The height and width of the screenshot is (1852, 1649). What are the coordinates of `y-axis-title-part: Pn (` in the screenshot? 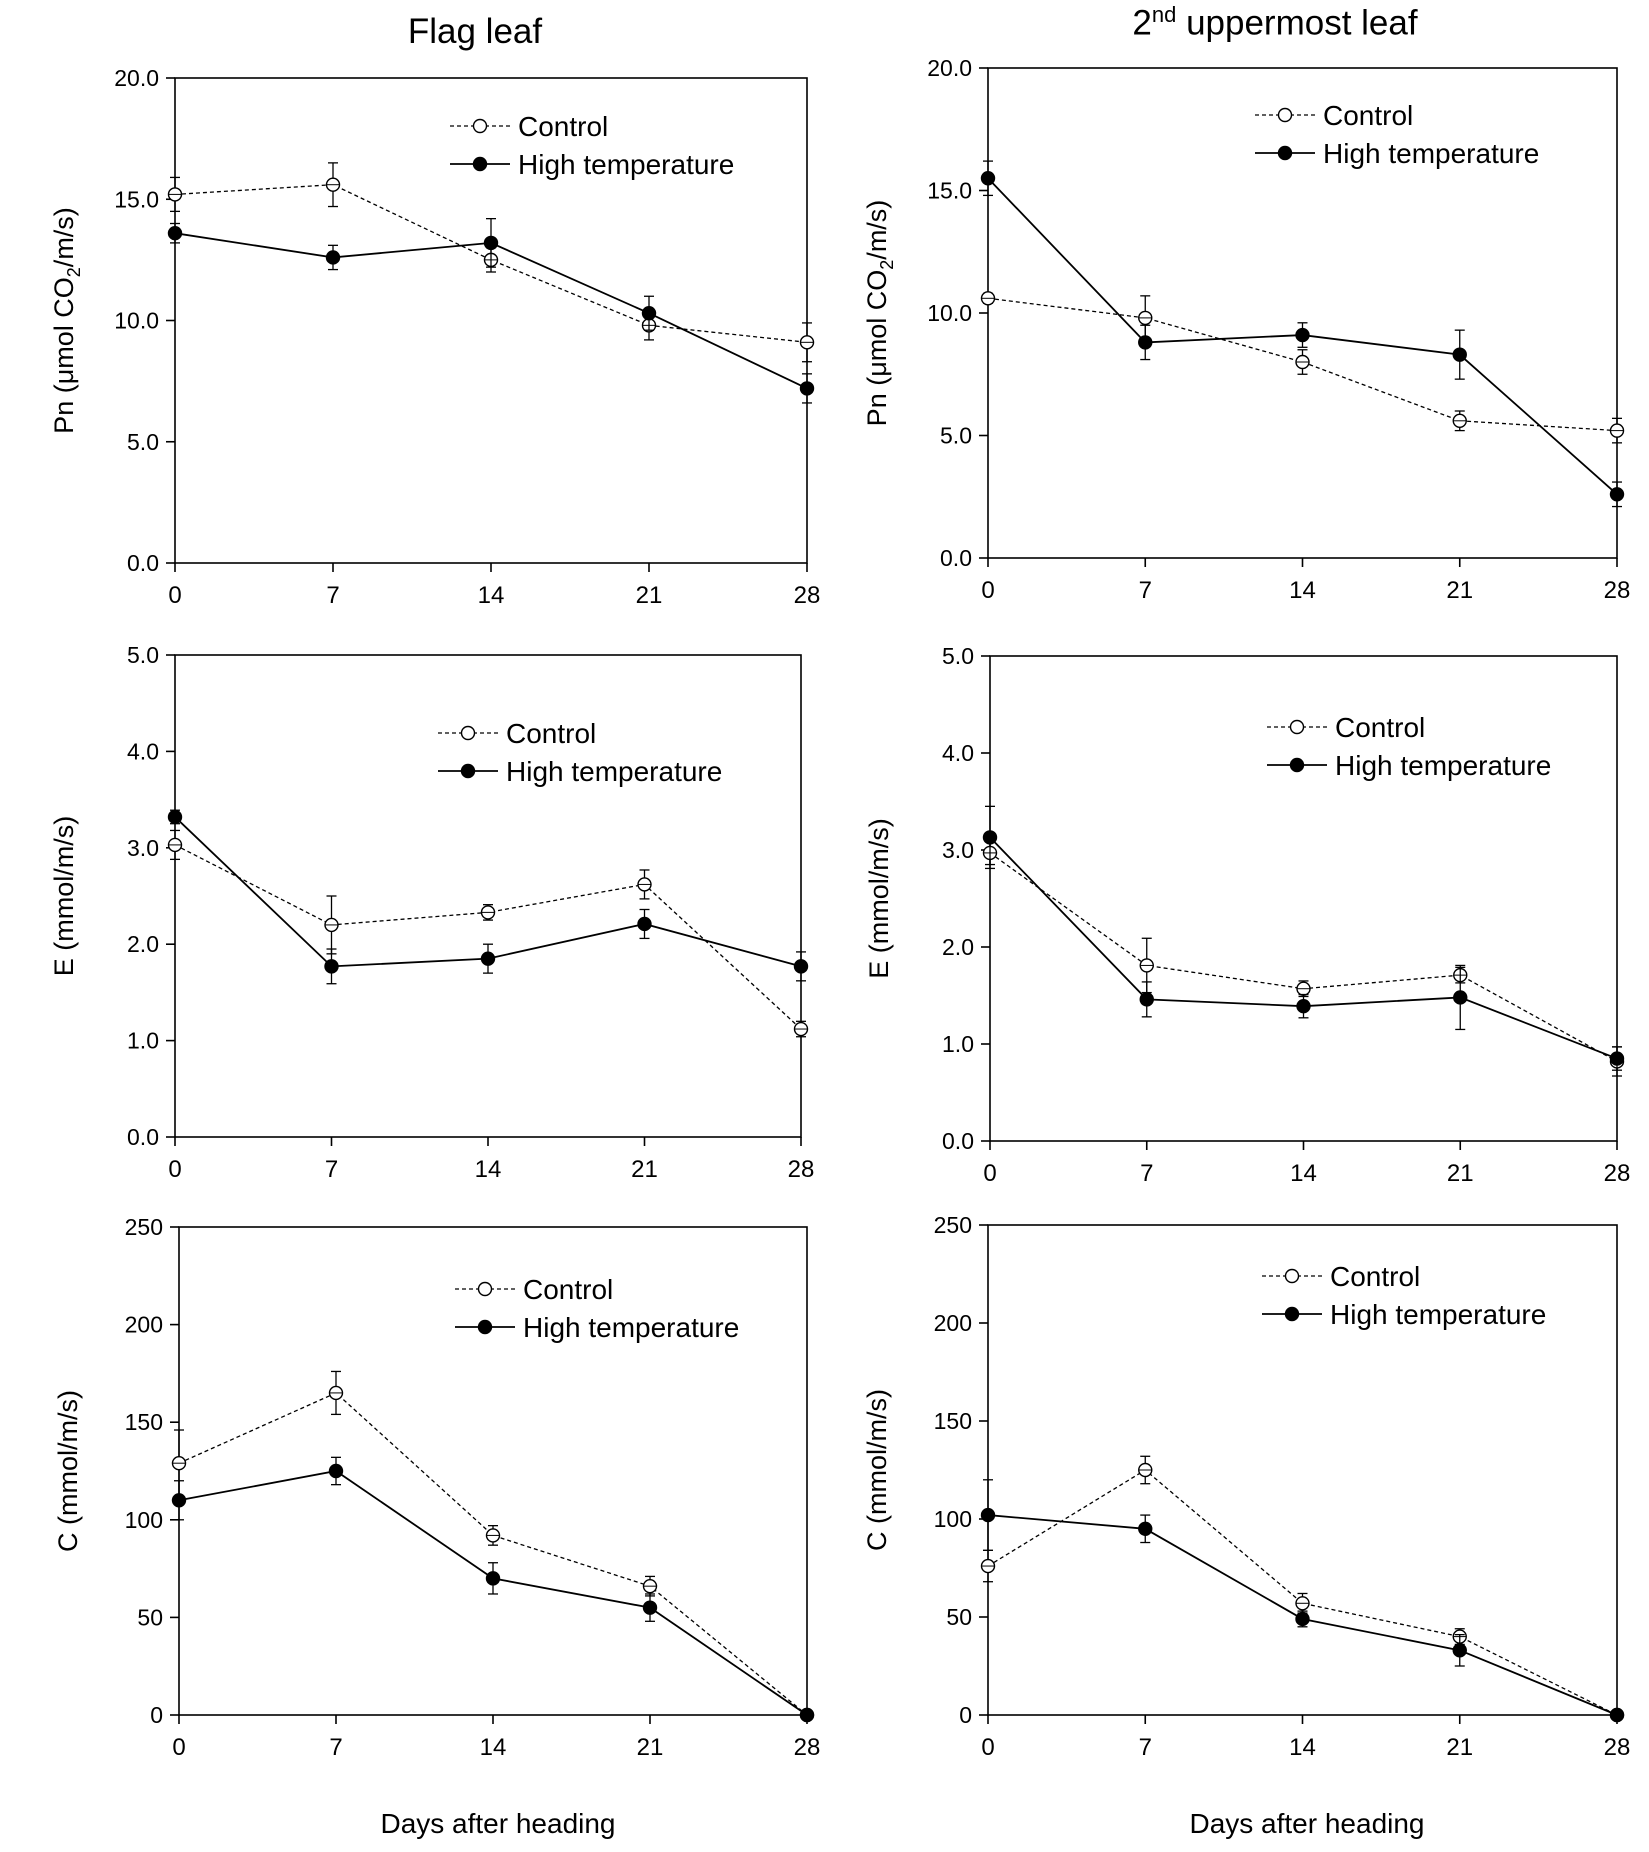 It's located at (877, 402).